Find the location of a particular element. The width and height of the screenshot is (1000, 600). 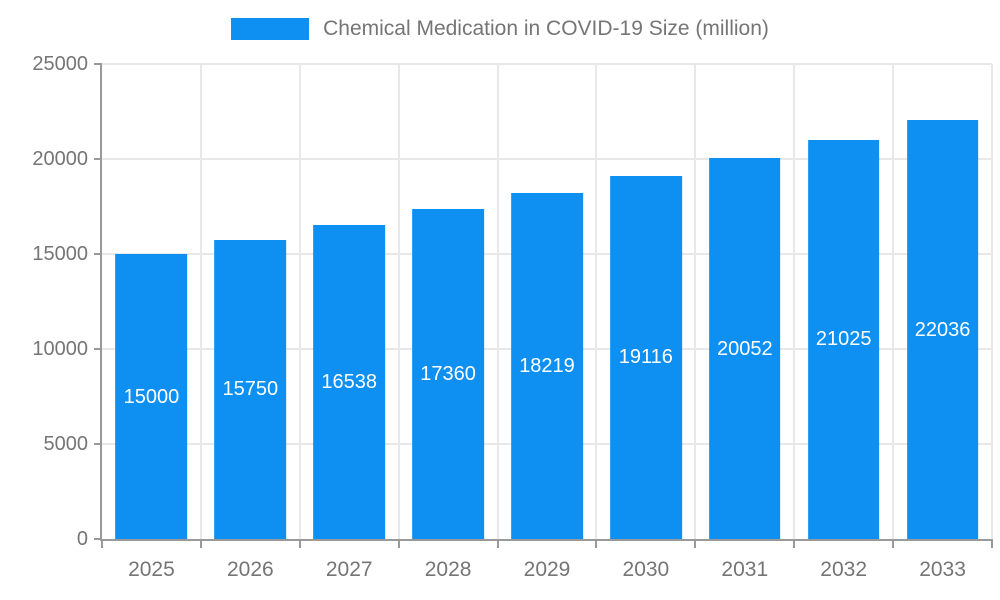

bar-value-label: 20052 is located at coordinates (744, 348).